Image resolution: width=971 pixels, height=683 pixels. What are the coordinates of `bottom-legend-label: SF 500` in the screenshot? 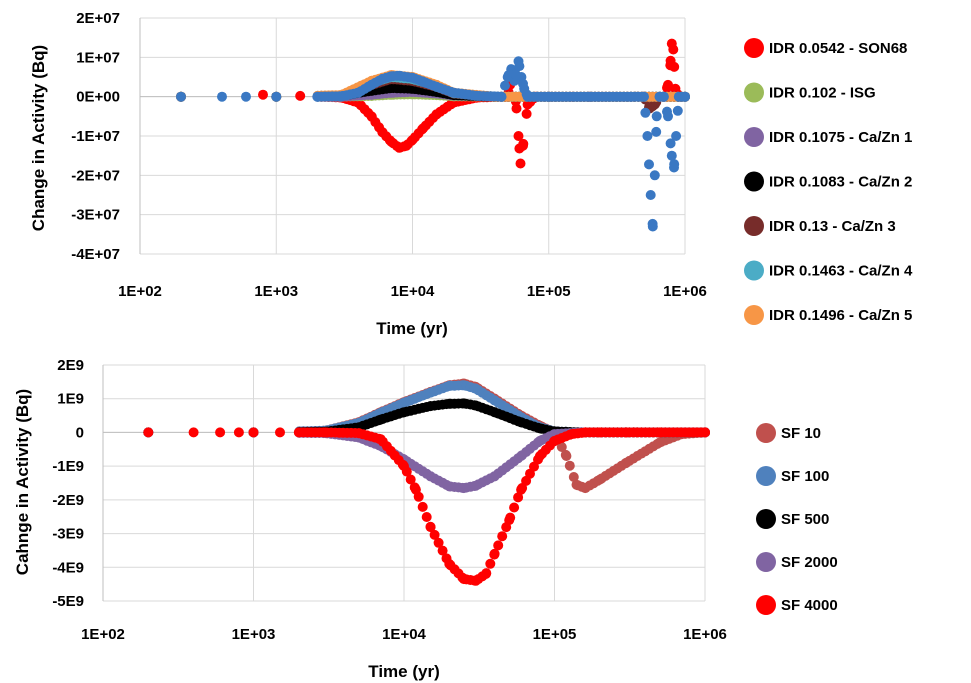 It's located at (805, 519).